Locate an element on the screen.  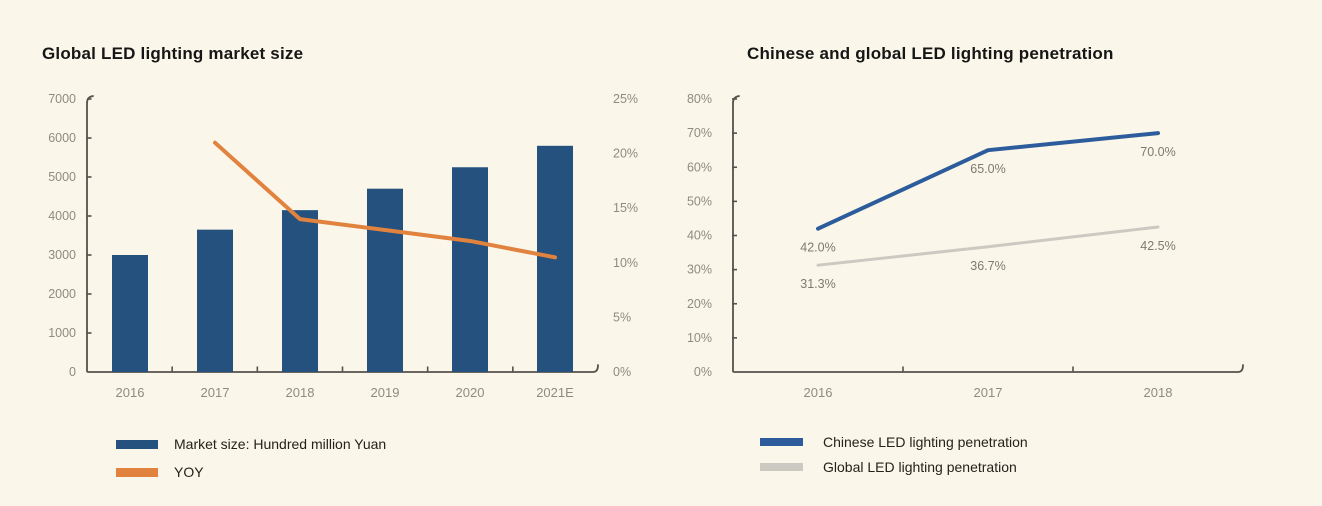
y-axis-label: 0% is located at coordinates (703, 372).